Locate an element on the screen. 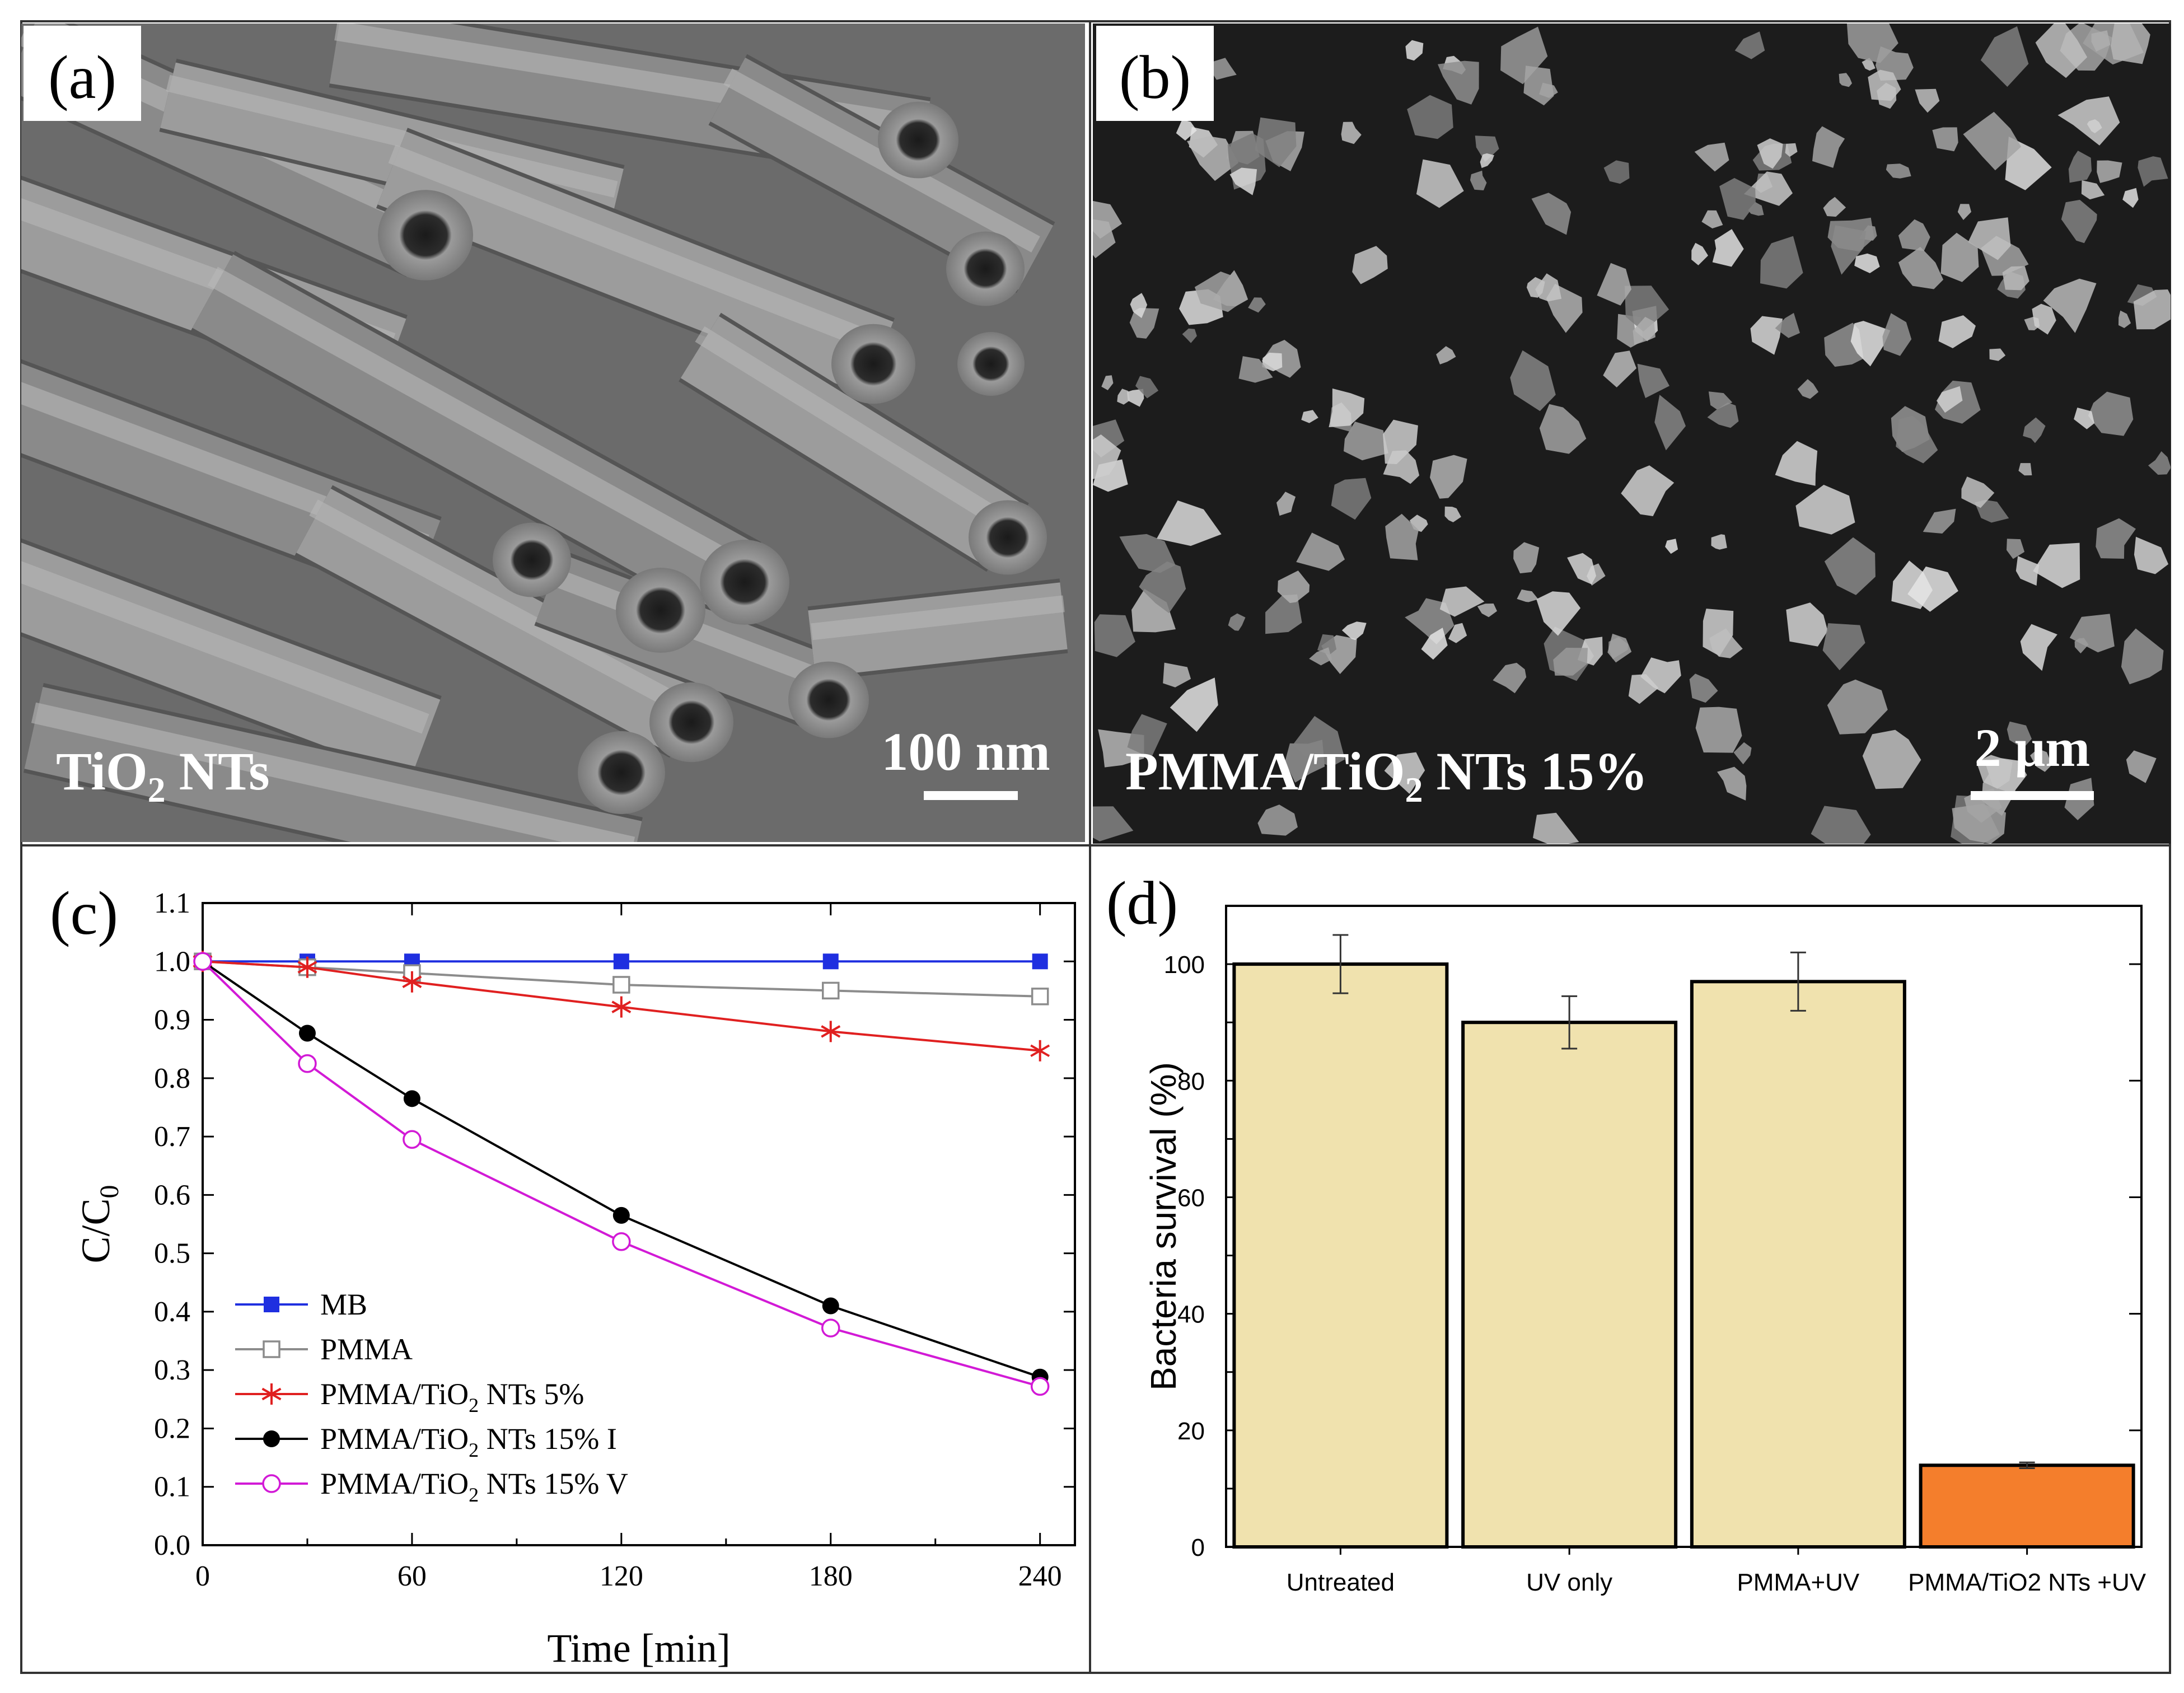 The height and width of the screenshot is (1693, 2184). y-tick-label: 40 is located at coordinates (1191, 1315).